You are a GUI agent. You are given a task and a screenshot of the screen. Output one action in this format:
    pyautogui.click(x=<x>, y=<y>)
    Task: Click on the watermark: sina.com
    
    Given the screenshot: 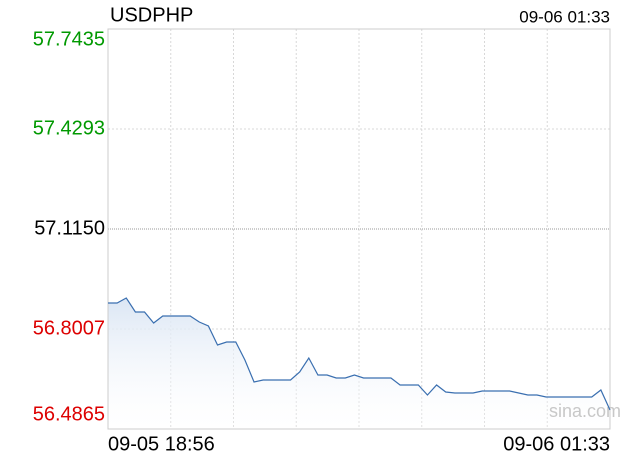 What is the action you would take?
    pyautogui.click(x=584, y=411)
    